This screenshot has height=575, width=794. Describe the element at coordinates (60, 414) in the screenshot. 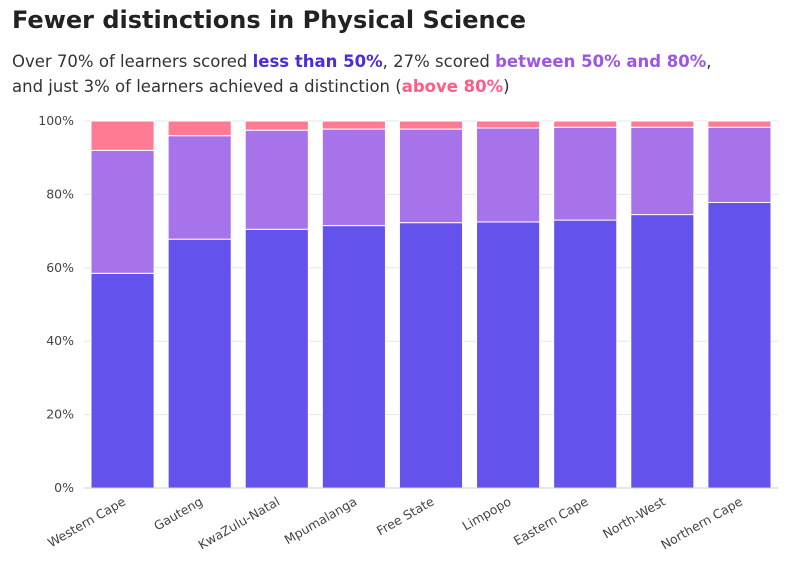

I see `y-tick-label: 20%` at that location.